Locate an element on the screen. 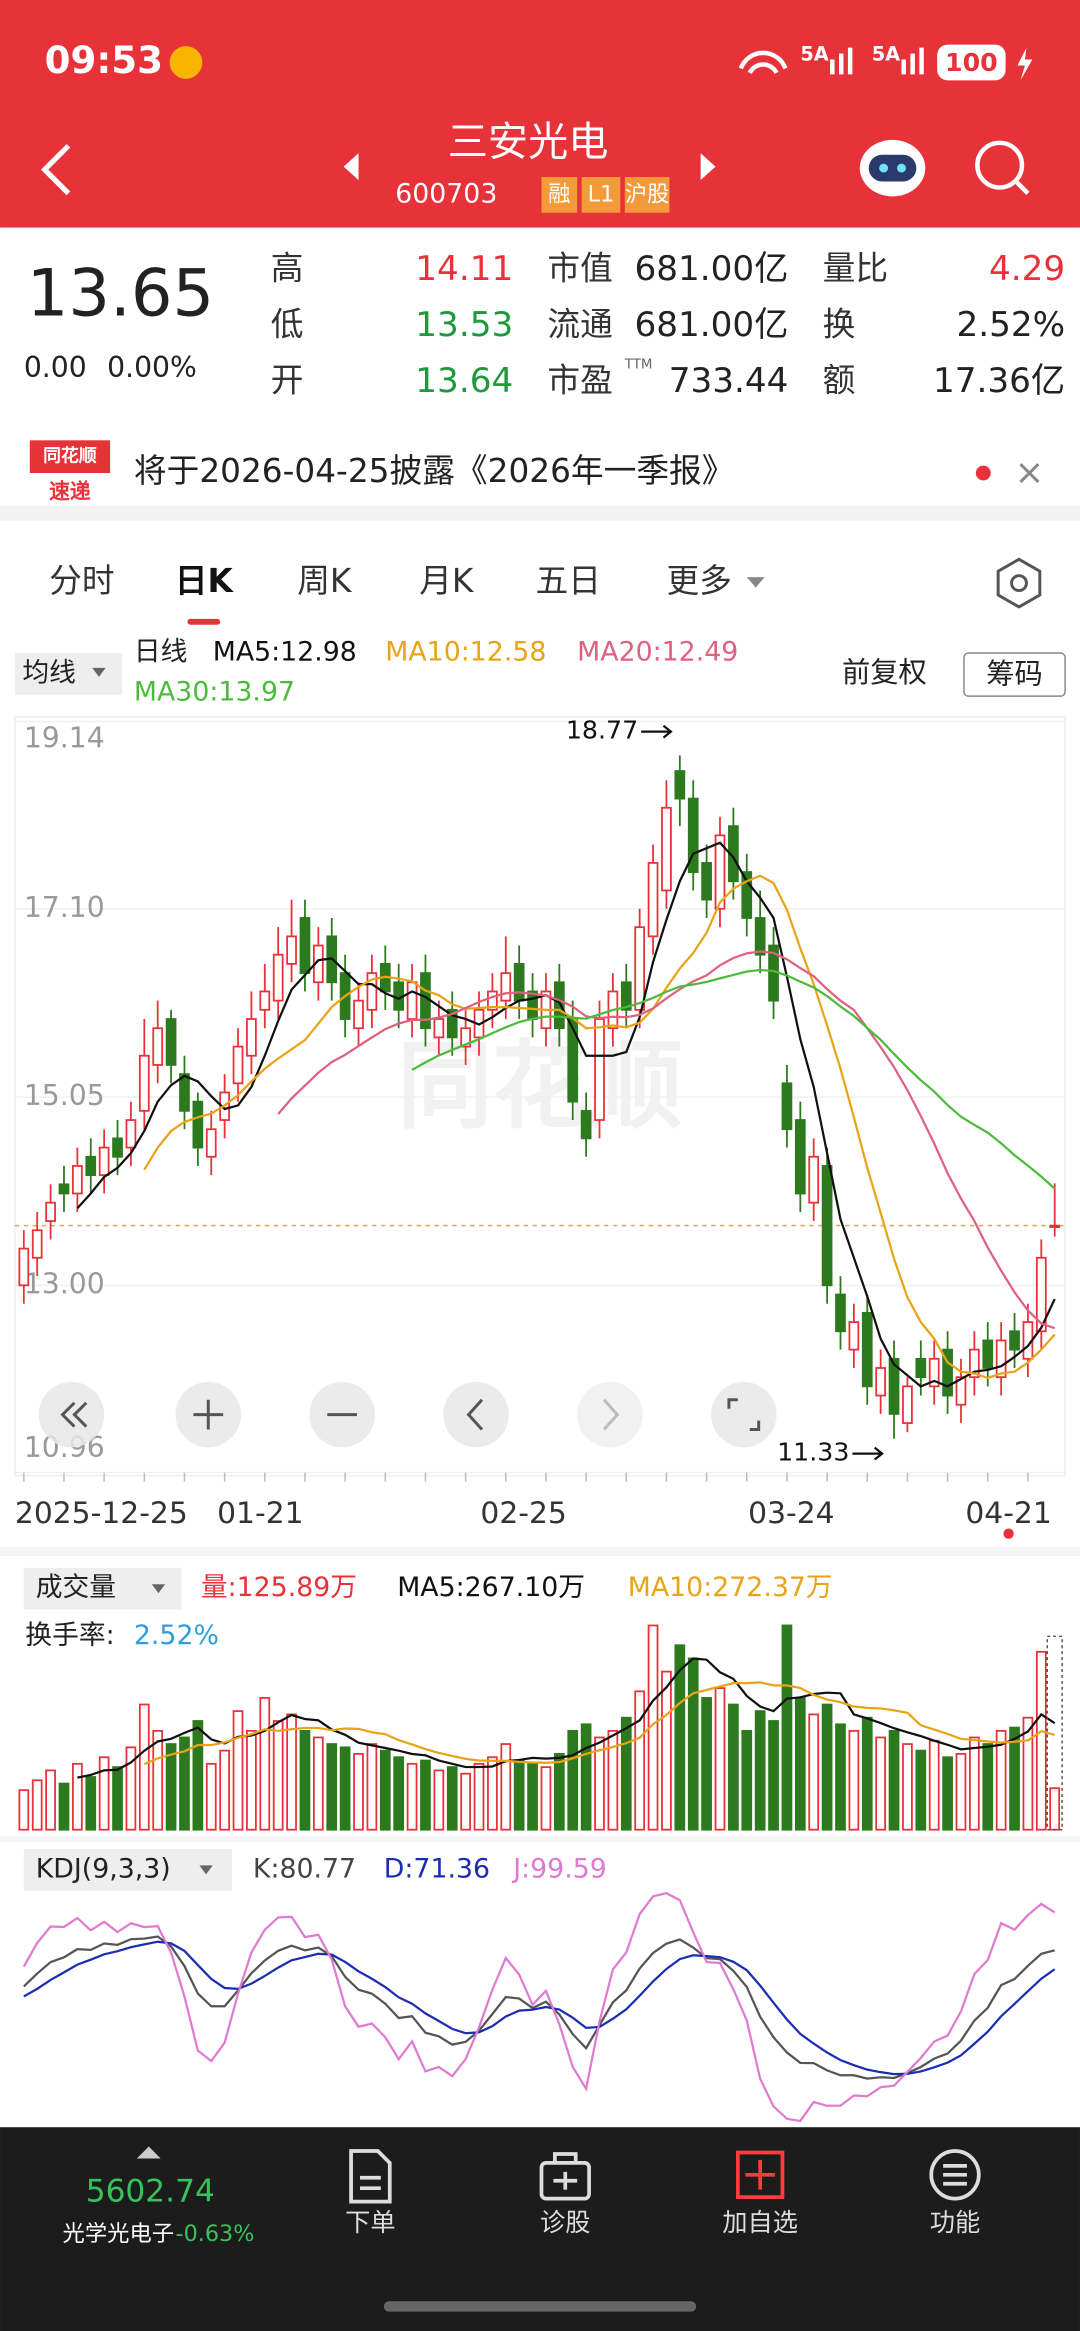 This screenshot has width=1080, height=2331. nav-functions: 功能 is located at coordinates (955, 2193).